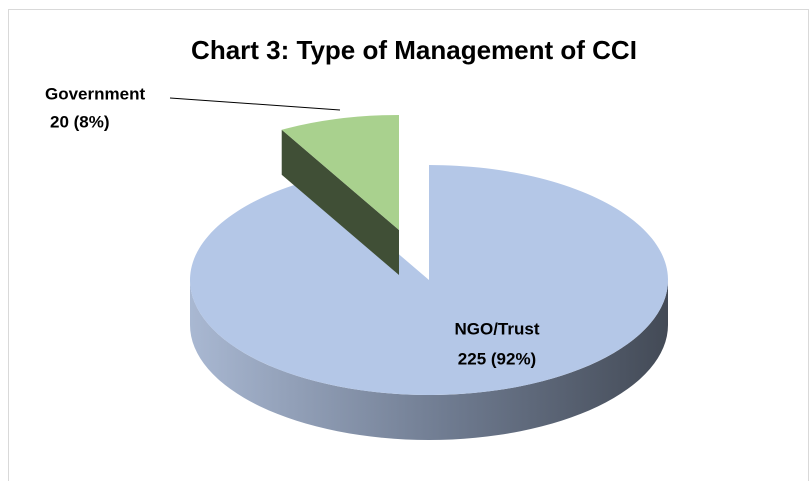 The height and width of the screenshot is (481, 809). What do you see at coordinates (95, 93) in the screenshot?
I see `slice-label: Government` at bounding box center [95, 93].